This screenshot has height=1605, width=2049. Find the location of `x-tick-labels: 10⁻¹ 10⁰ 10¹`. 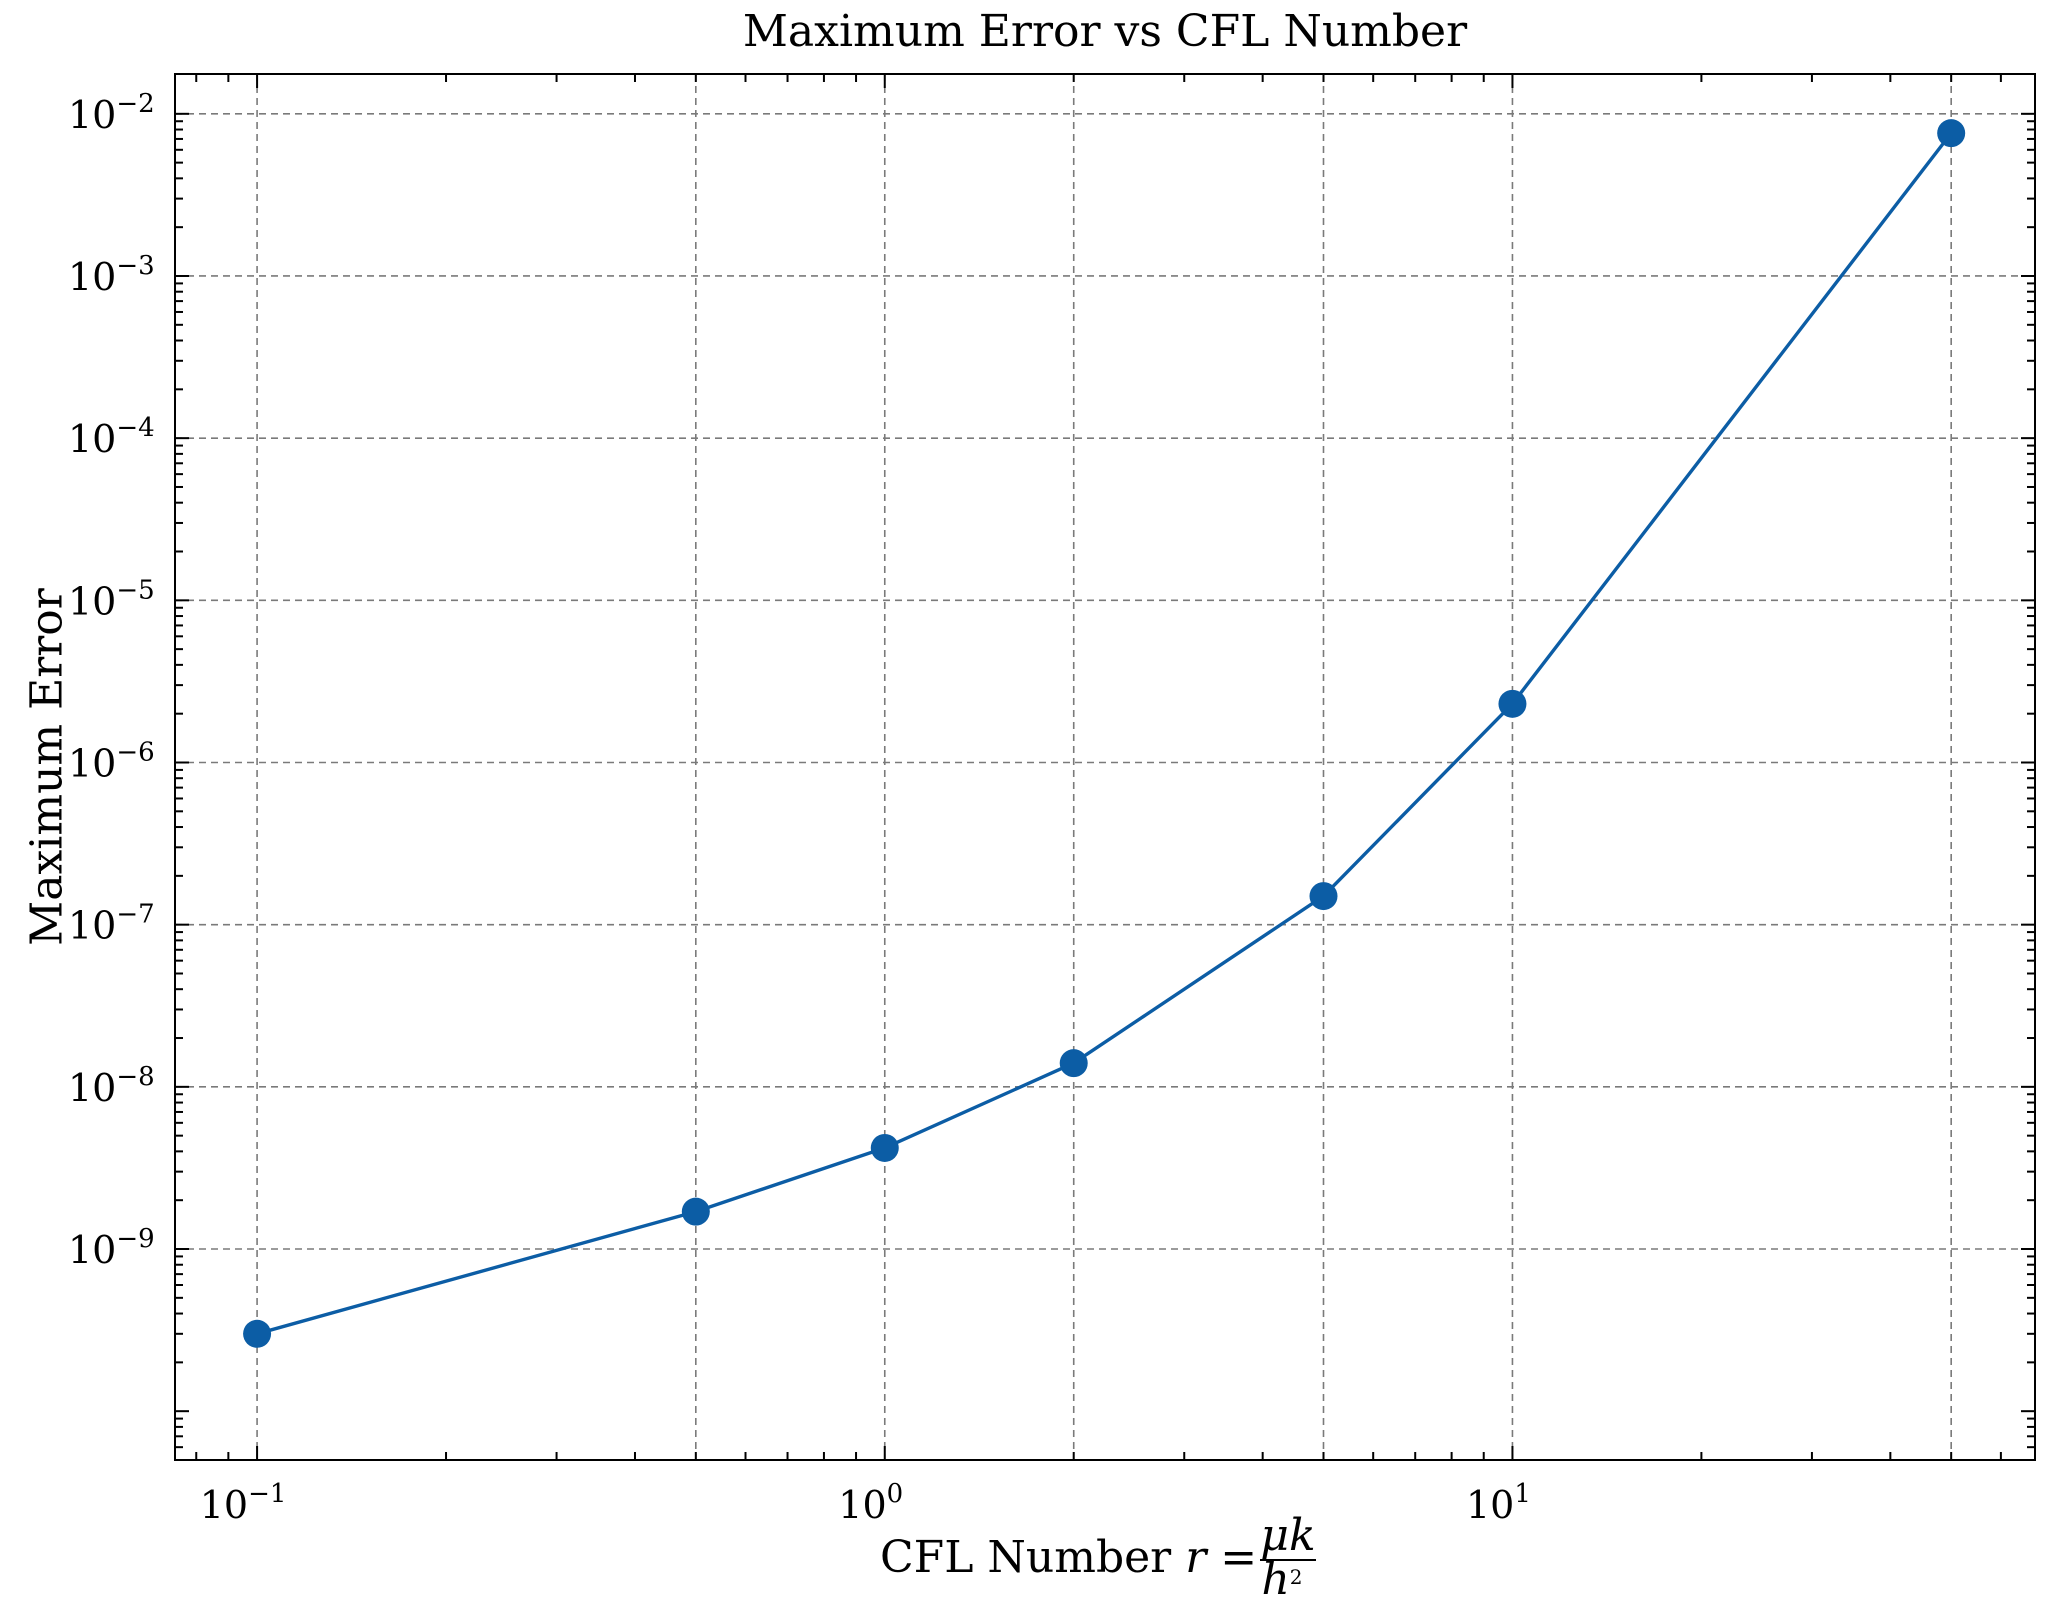

x-tick-labels: 10⁻¹ 10⁰ 10¹ is located at coordinates (865, 1503).